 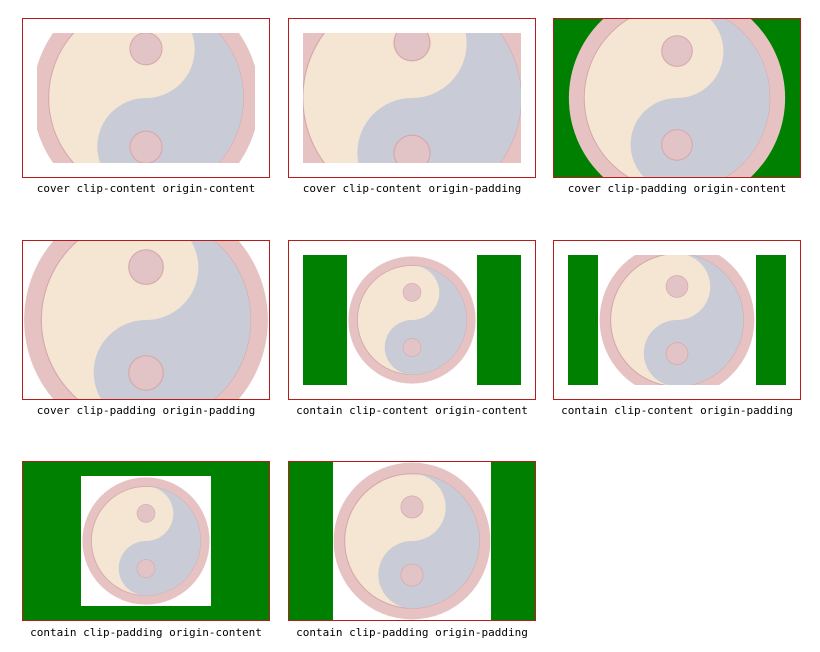 What do you see at coordinates (412, 188) in the screenshot?
I see `tile-caption: cover clip-content origin-padding` at bounding box center [412, 188].